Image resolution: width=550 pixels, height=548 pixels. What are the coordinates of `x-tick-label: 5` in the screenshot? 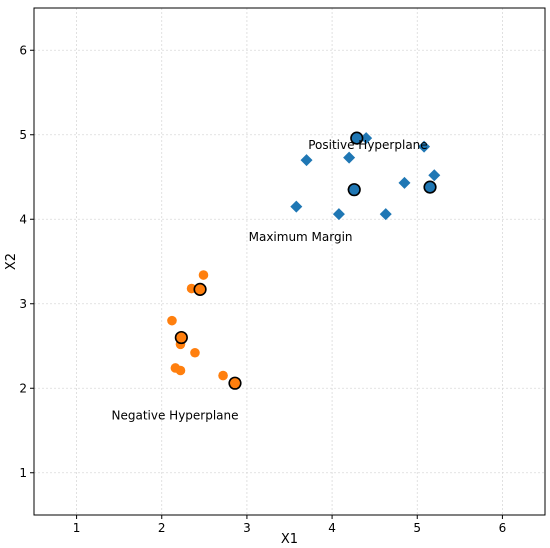 It's located at (417, 528).